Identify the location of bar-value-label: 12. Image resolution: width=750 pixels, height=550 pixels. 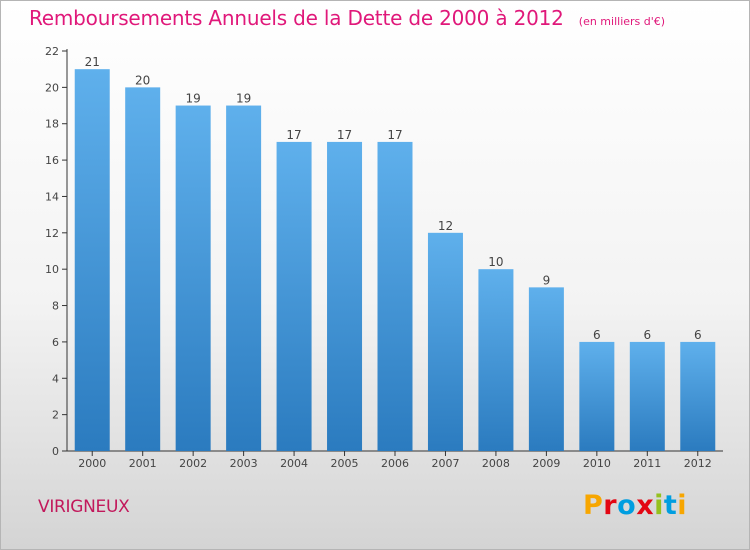
(445, 226).